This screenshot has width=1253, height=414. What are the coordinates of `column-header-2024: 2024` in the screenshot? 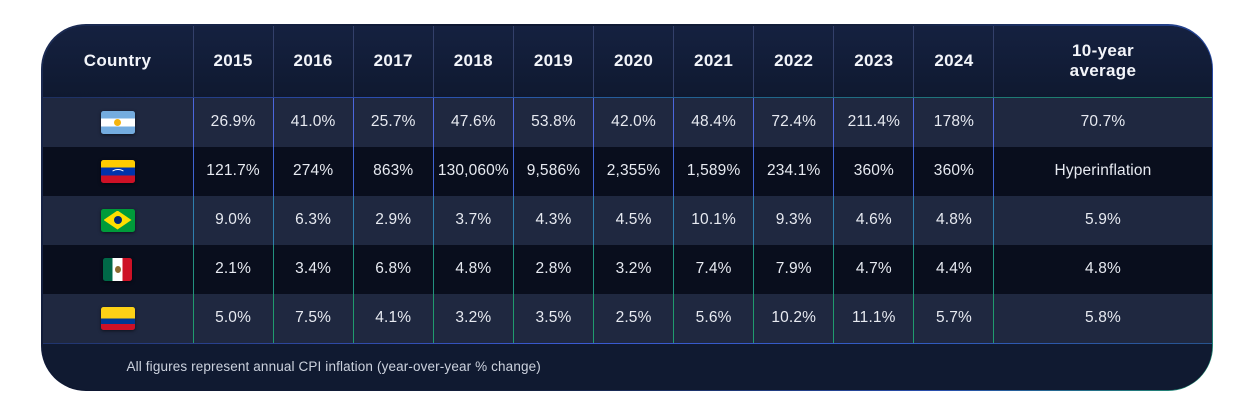 It's located at (953, 61).